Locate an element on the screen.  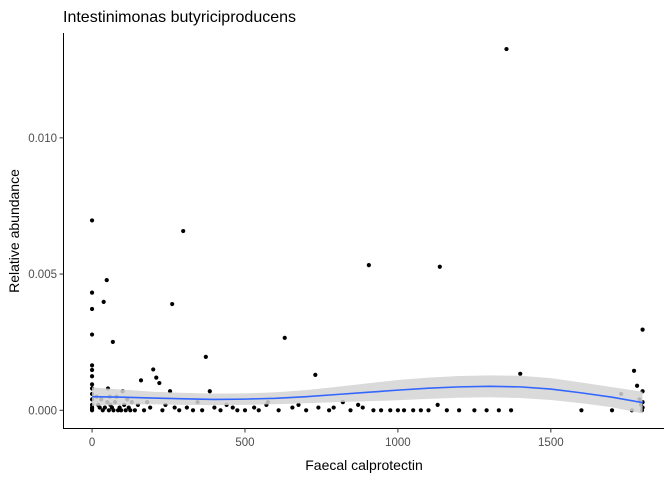
x-tick-label: 1500 is located at coordinates (551, 443).